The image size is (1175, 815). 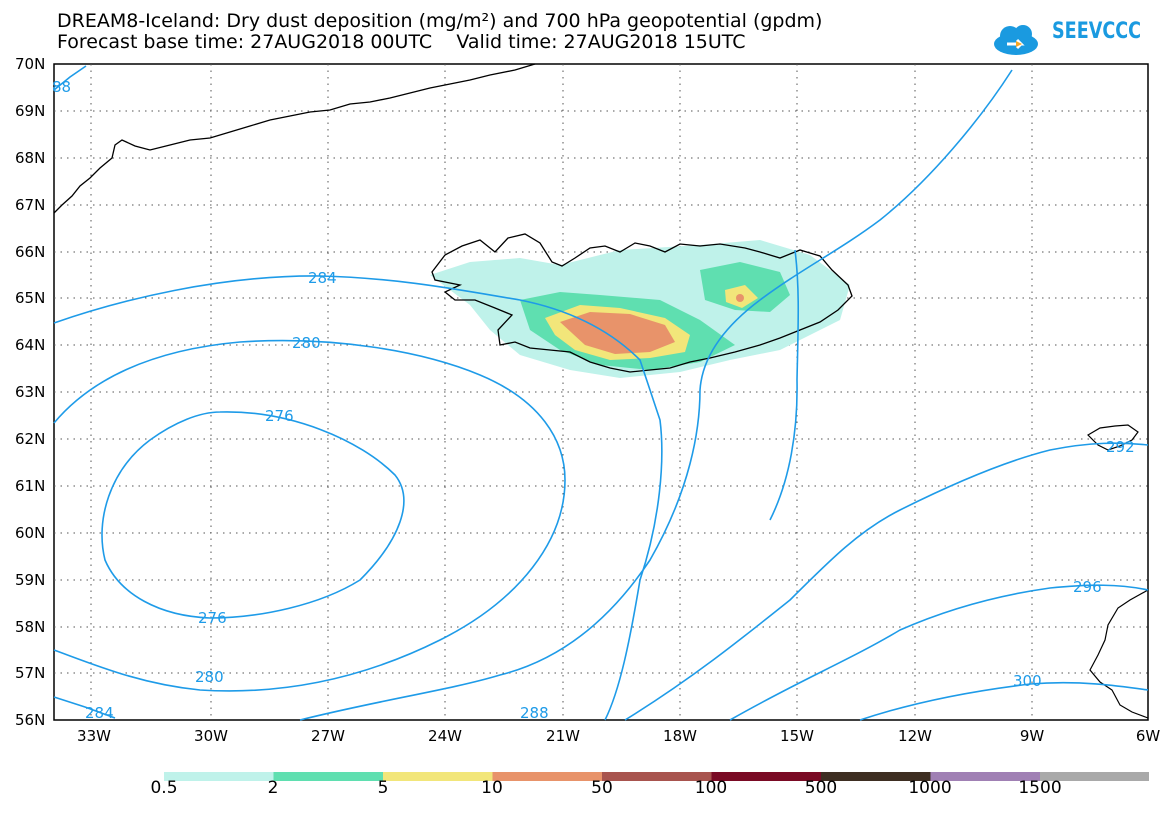 I want to click on contour-label: 288, so click(x=534, y=713).